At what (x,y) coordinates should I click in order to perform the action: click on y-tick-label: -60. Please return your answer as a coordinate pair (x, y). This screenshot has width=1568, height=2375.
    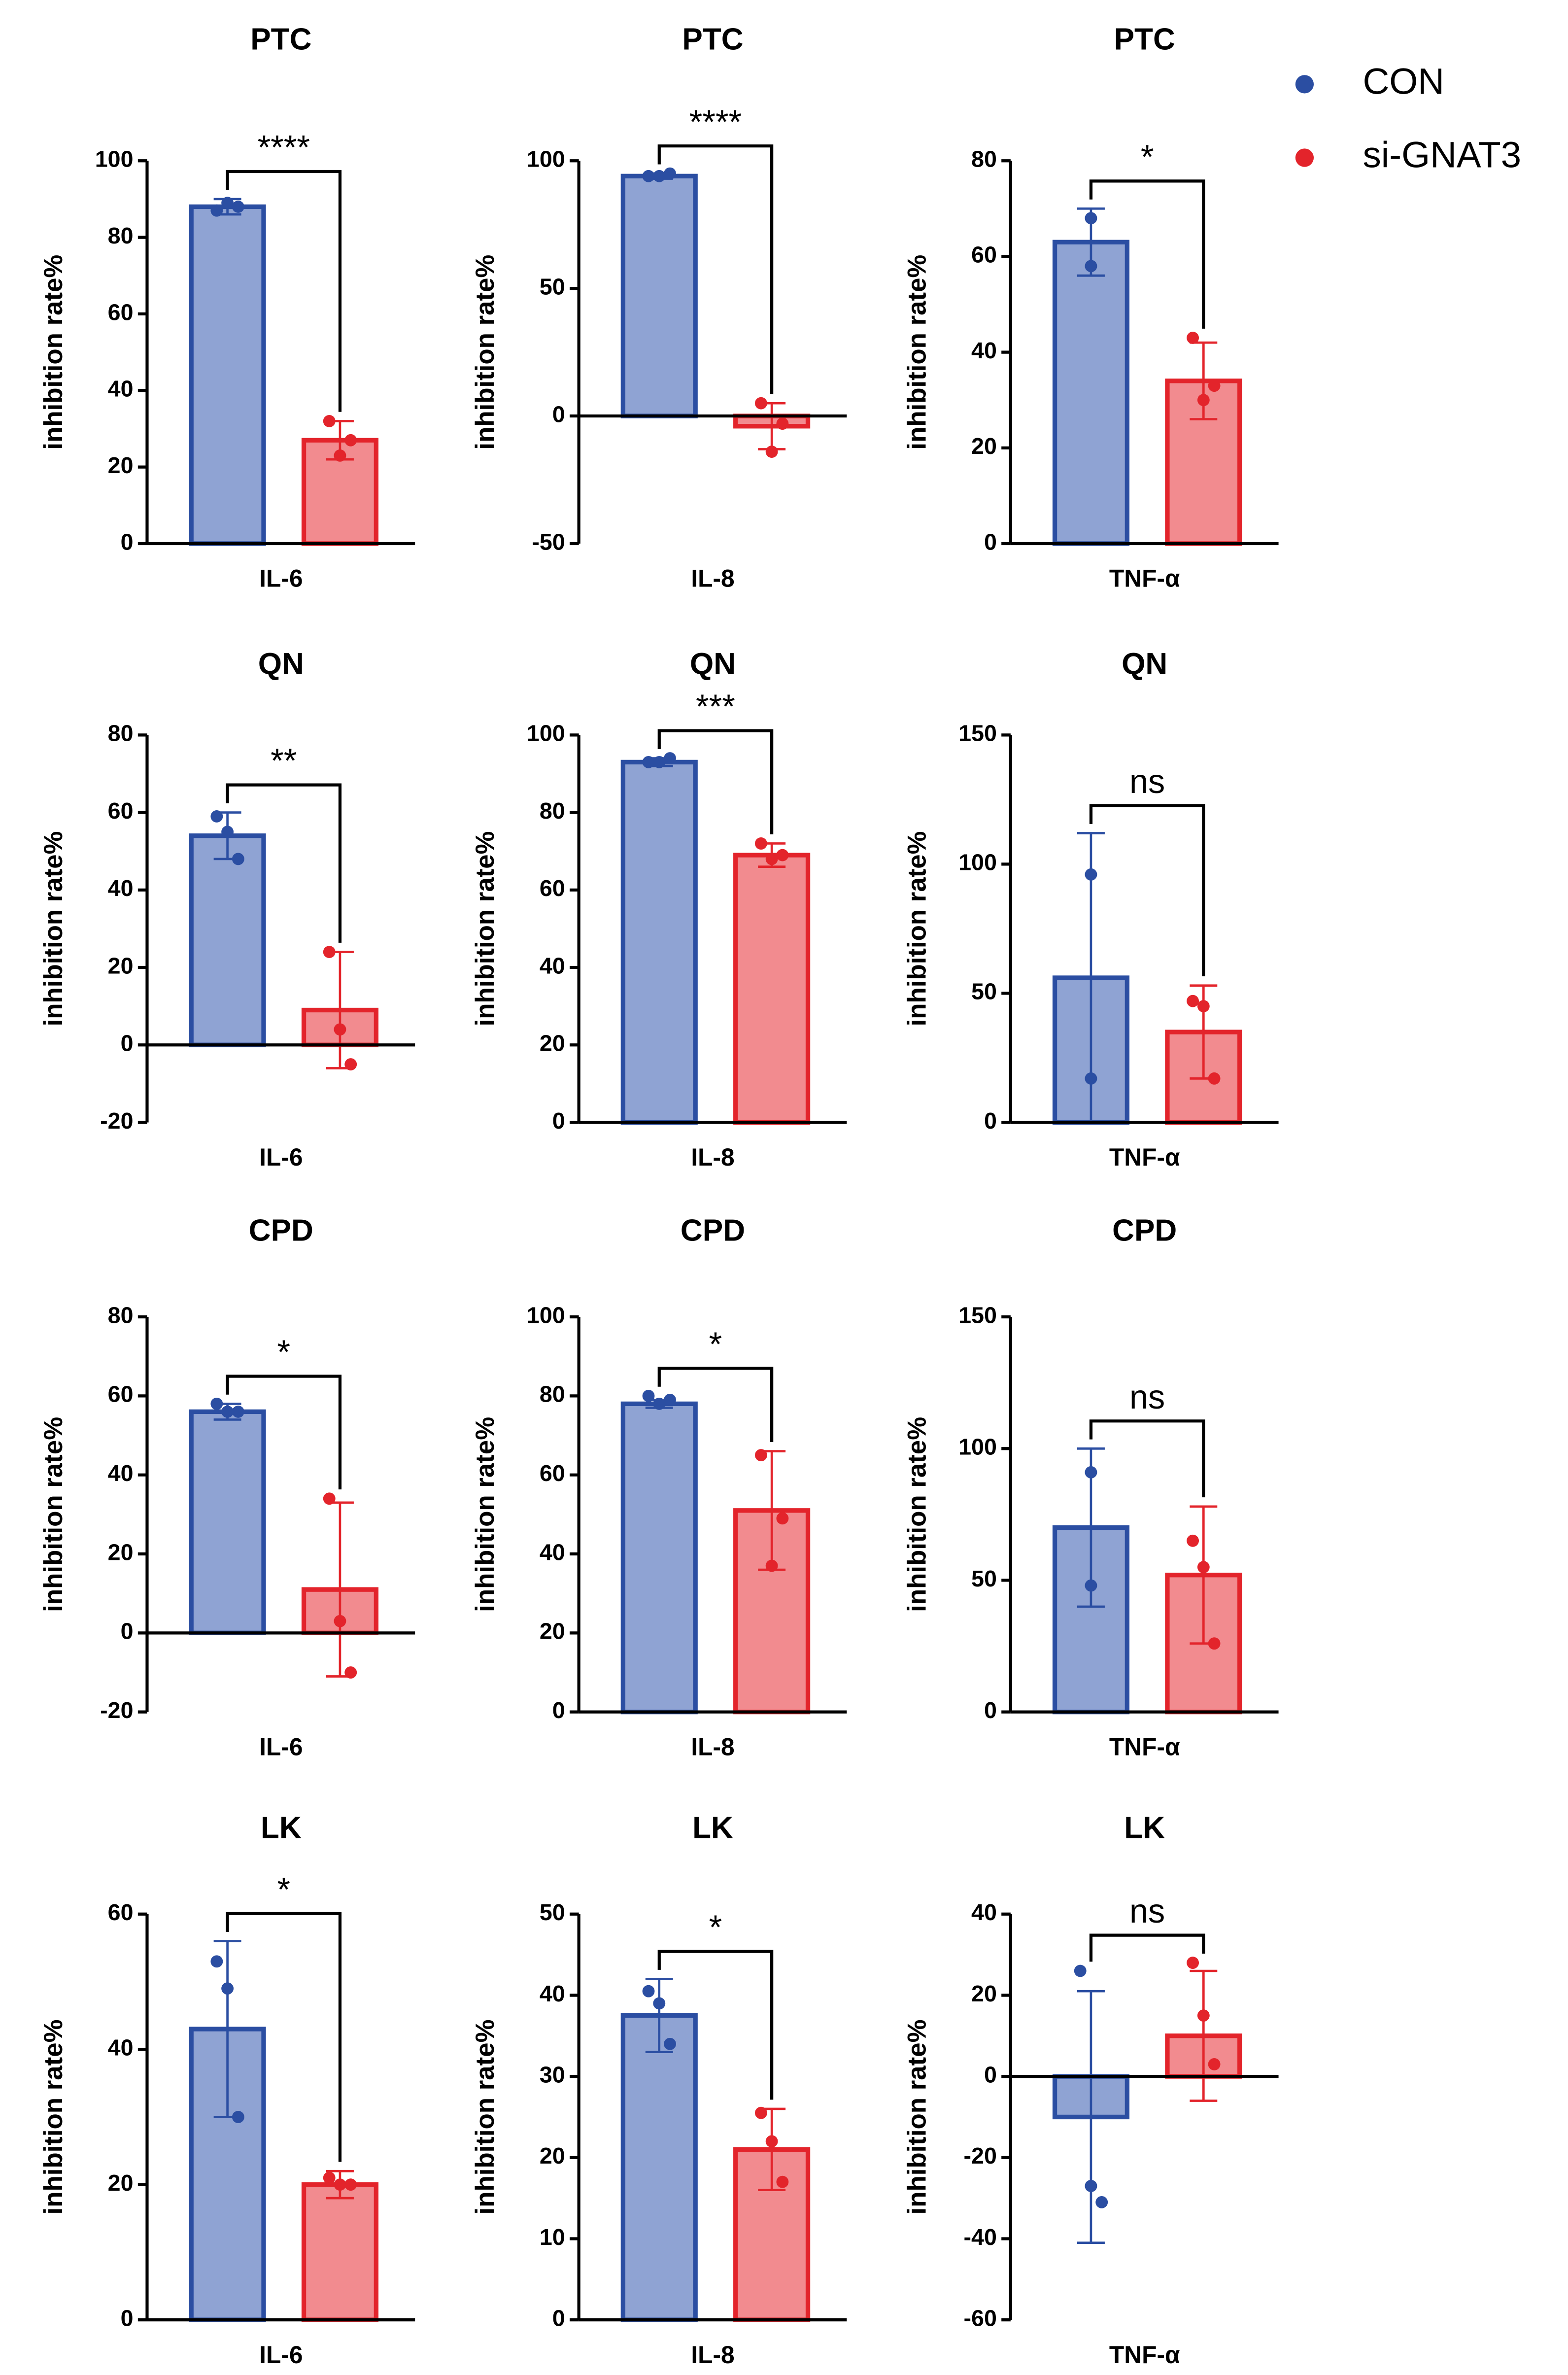
    Looking at the image, I should click on (980, 2318).